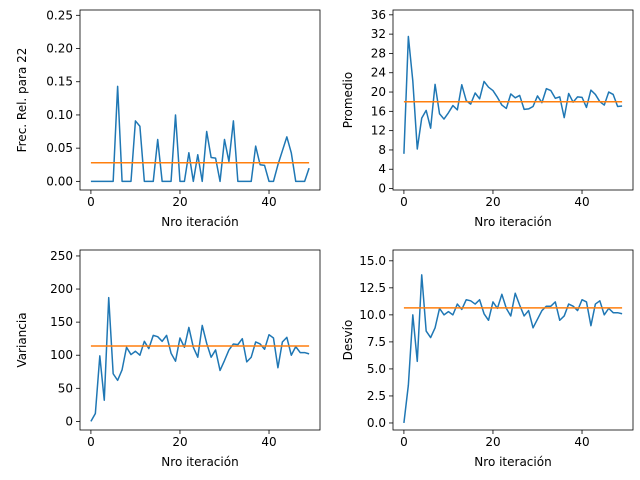 The width and height of the screenshot is (640, 480). Describe the element at coordinates (382, 169) in the screenshot. I see `y-tick-label: 4` at that location.